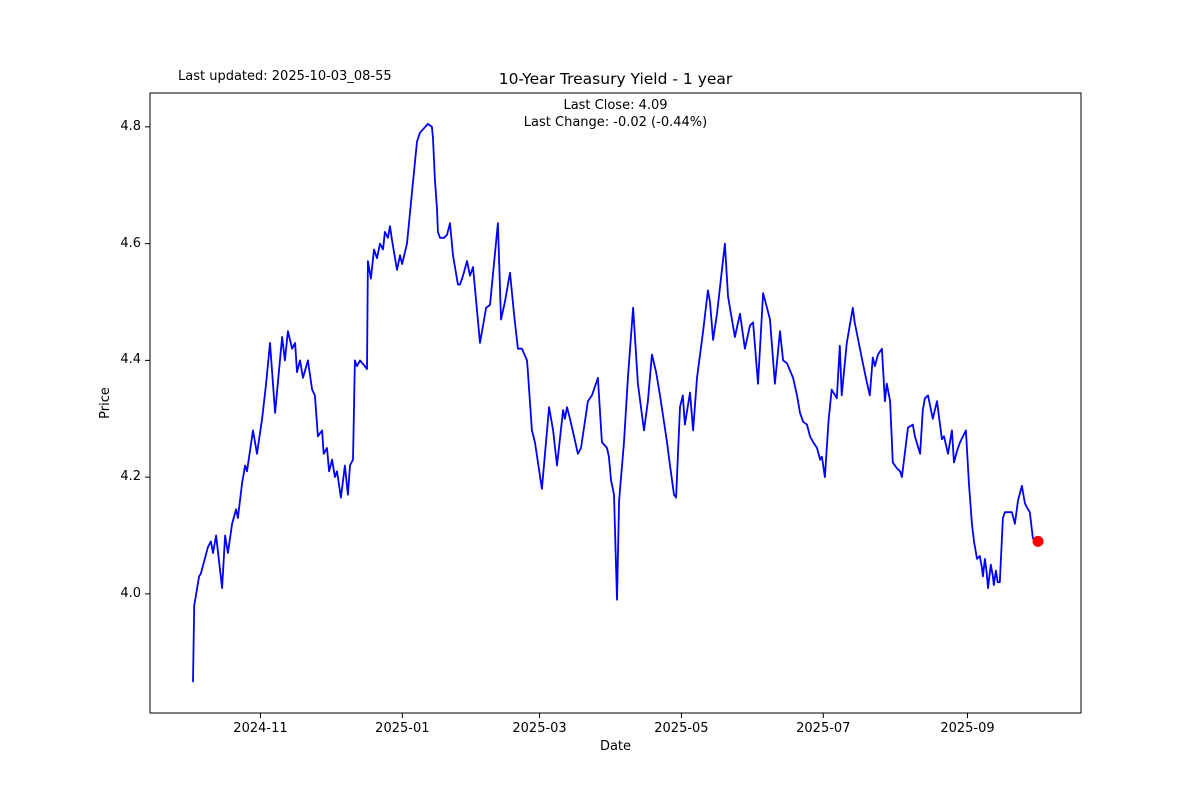 This screenshot has height=800, width=1200. What do you see at coordinates (823, 728) in the screenshot?
I see `x-tick-label: 2025-07` at bounding box center [823, 728].